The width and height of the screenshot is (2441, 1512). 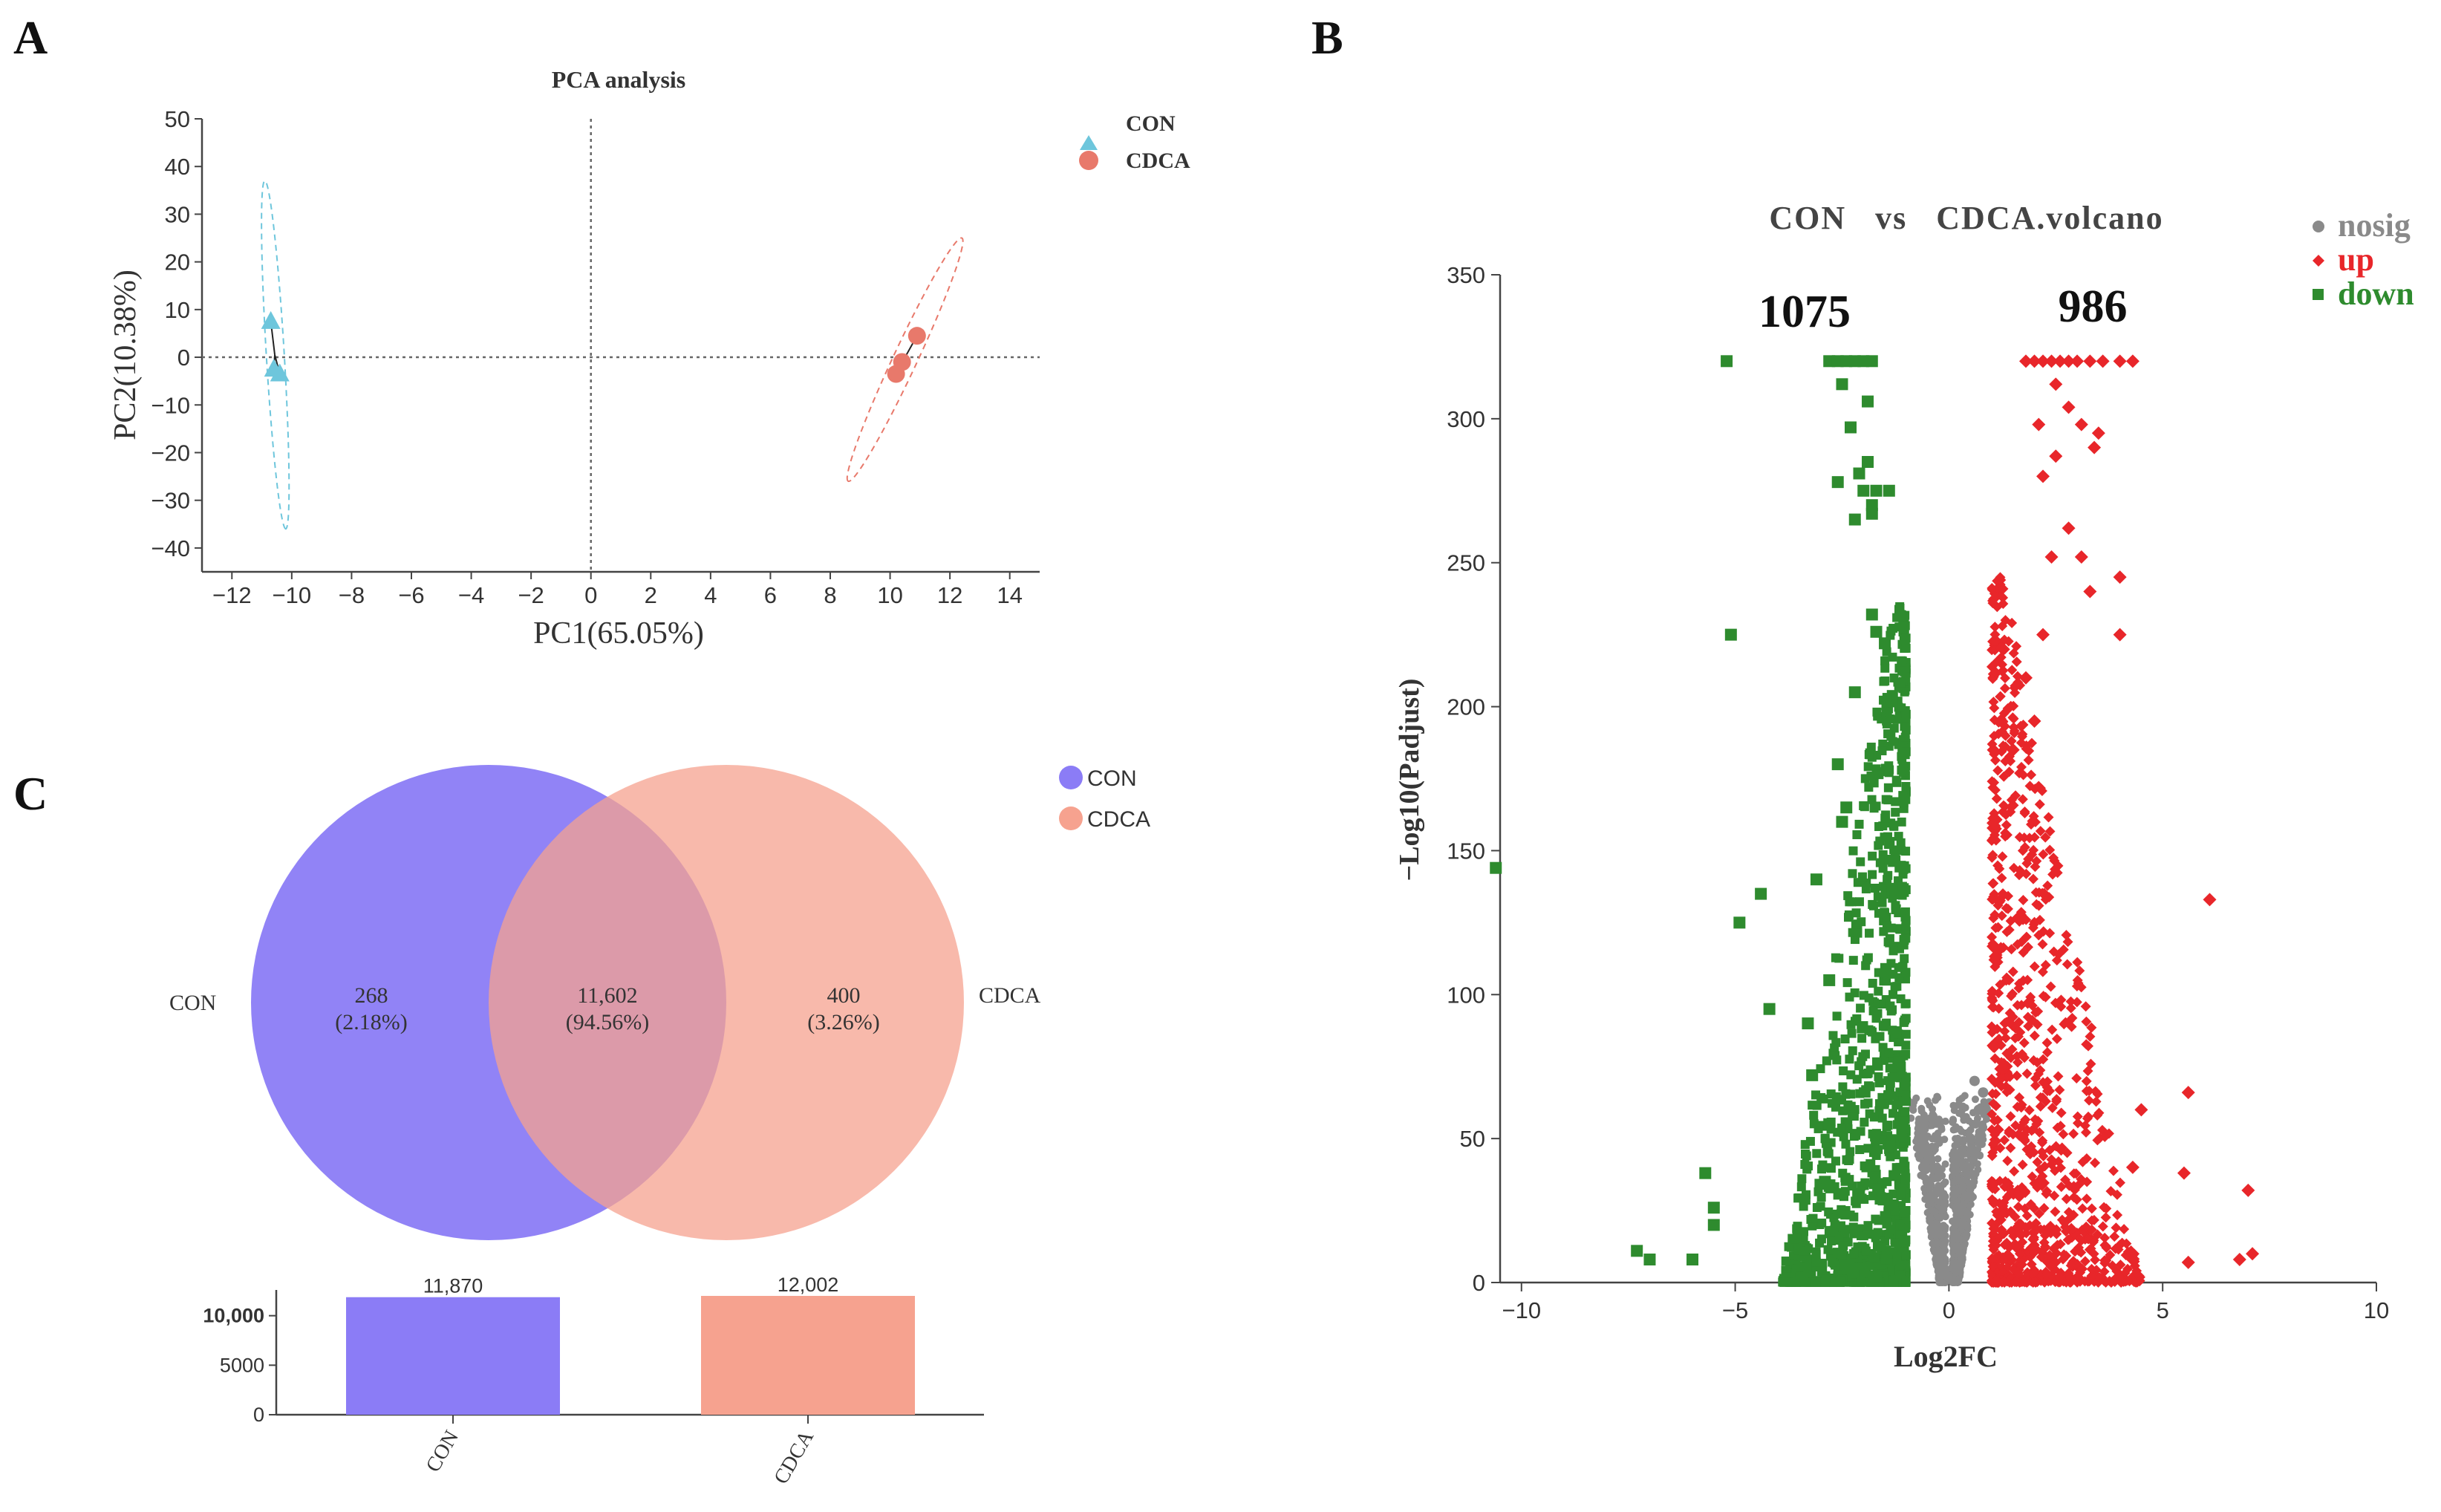 I want to click on panel-label-c: C, so click(x=30, y=794).